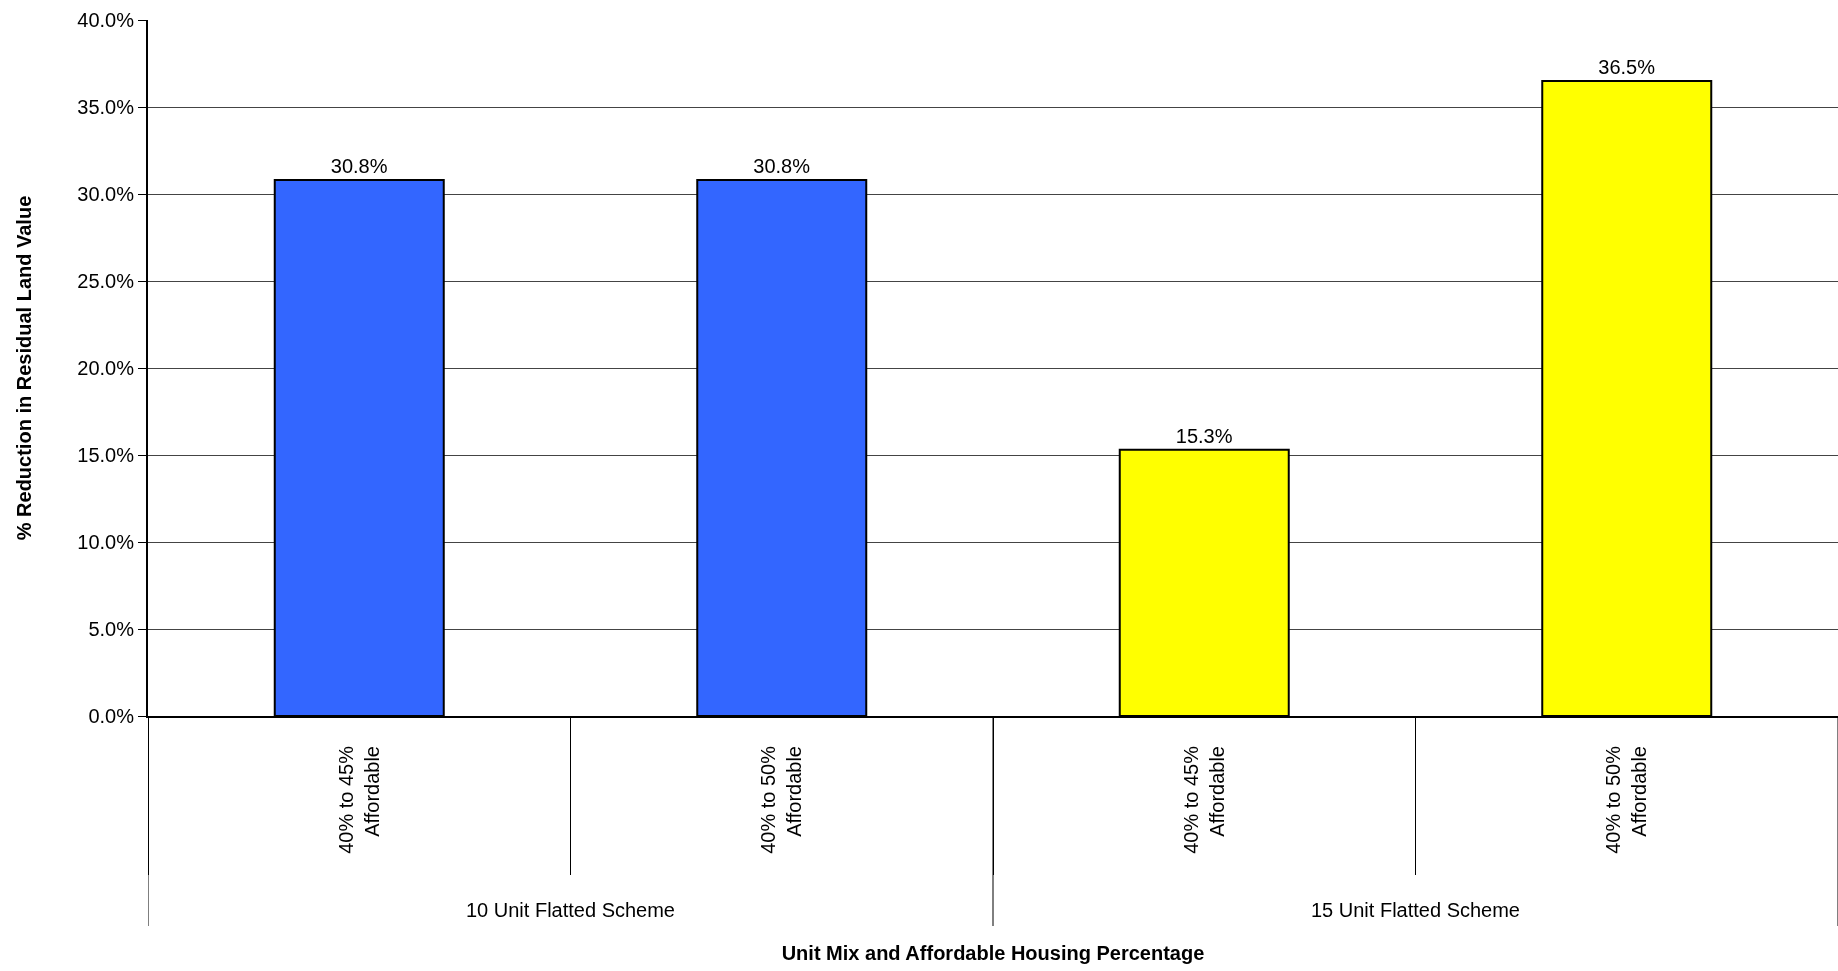  I want to click on y-tick-label: 35.0%, so click(106, 107).